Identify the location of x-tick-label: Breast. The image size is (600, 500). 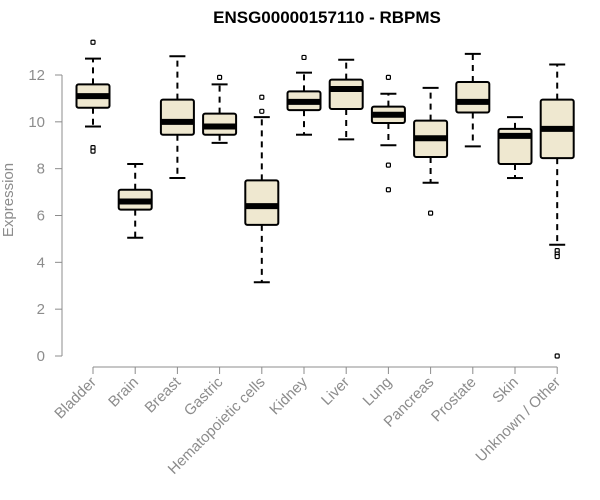
(163, 394).